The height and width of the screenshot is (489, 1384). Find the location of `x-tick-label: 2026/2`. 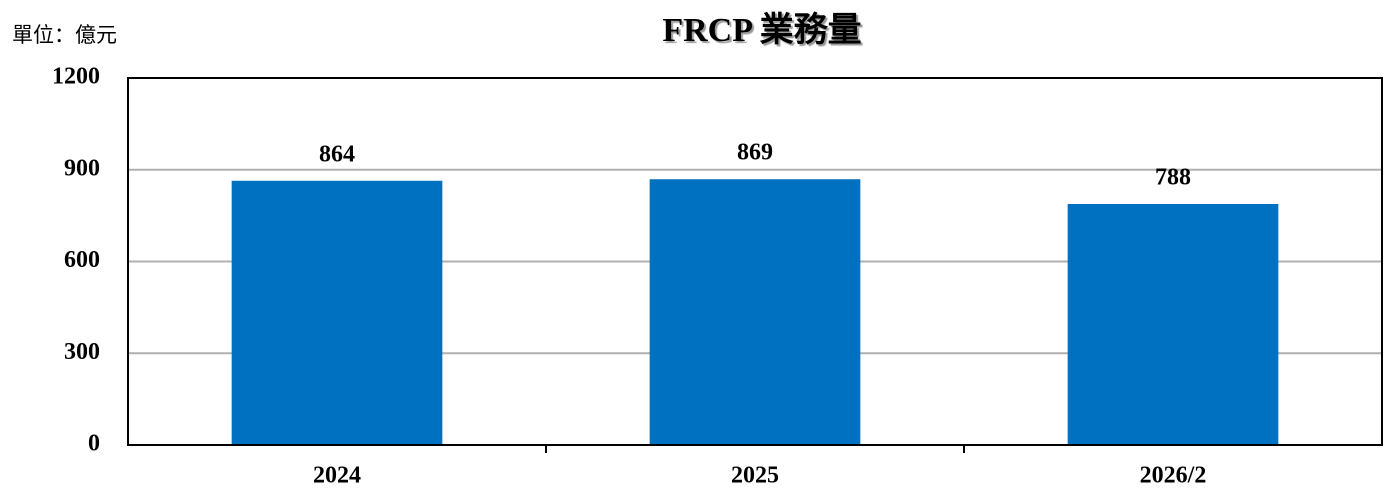

x-tick-label: 2026/2 is located at coordinates (1173, 476).